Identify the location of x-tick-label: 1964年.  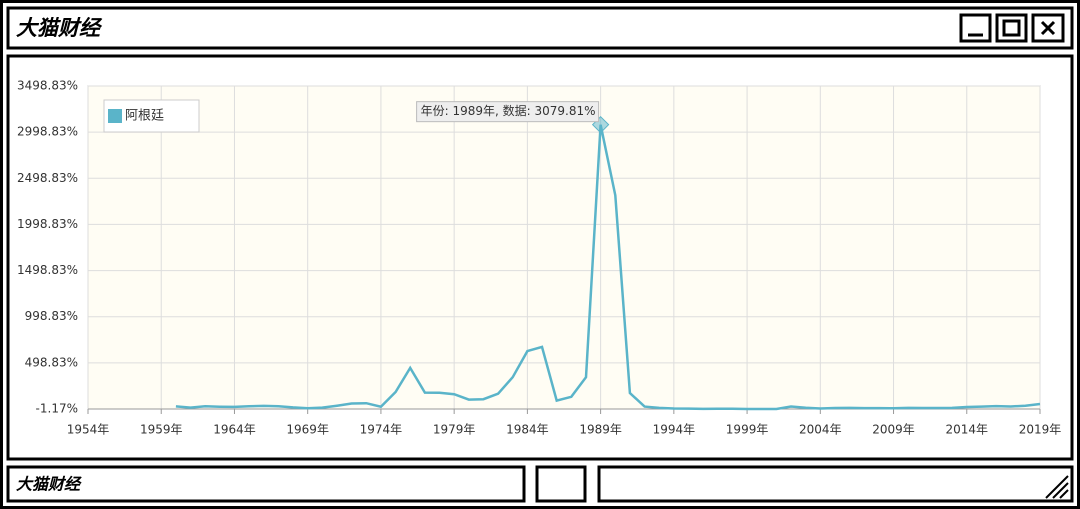
(234, 430).